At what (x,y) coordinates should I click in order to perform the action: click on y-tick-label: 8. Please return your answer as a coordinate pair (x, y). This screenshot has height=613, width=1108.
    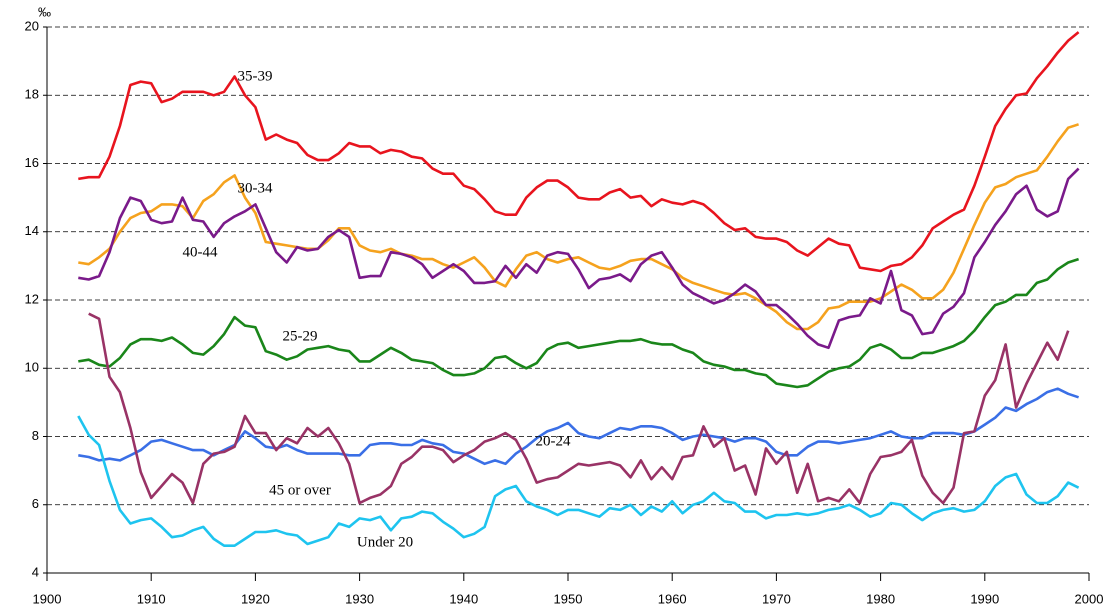
    Looking at the image, I should click on (35, 435).